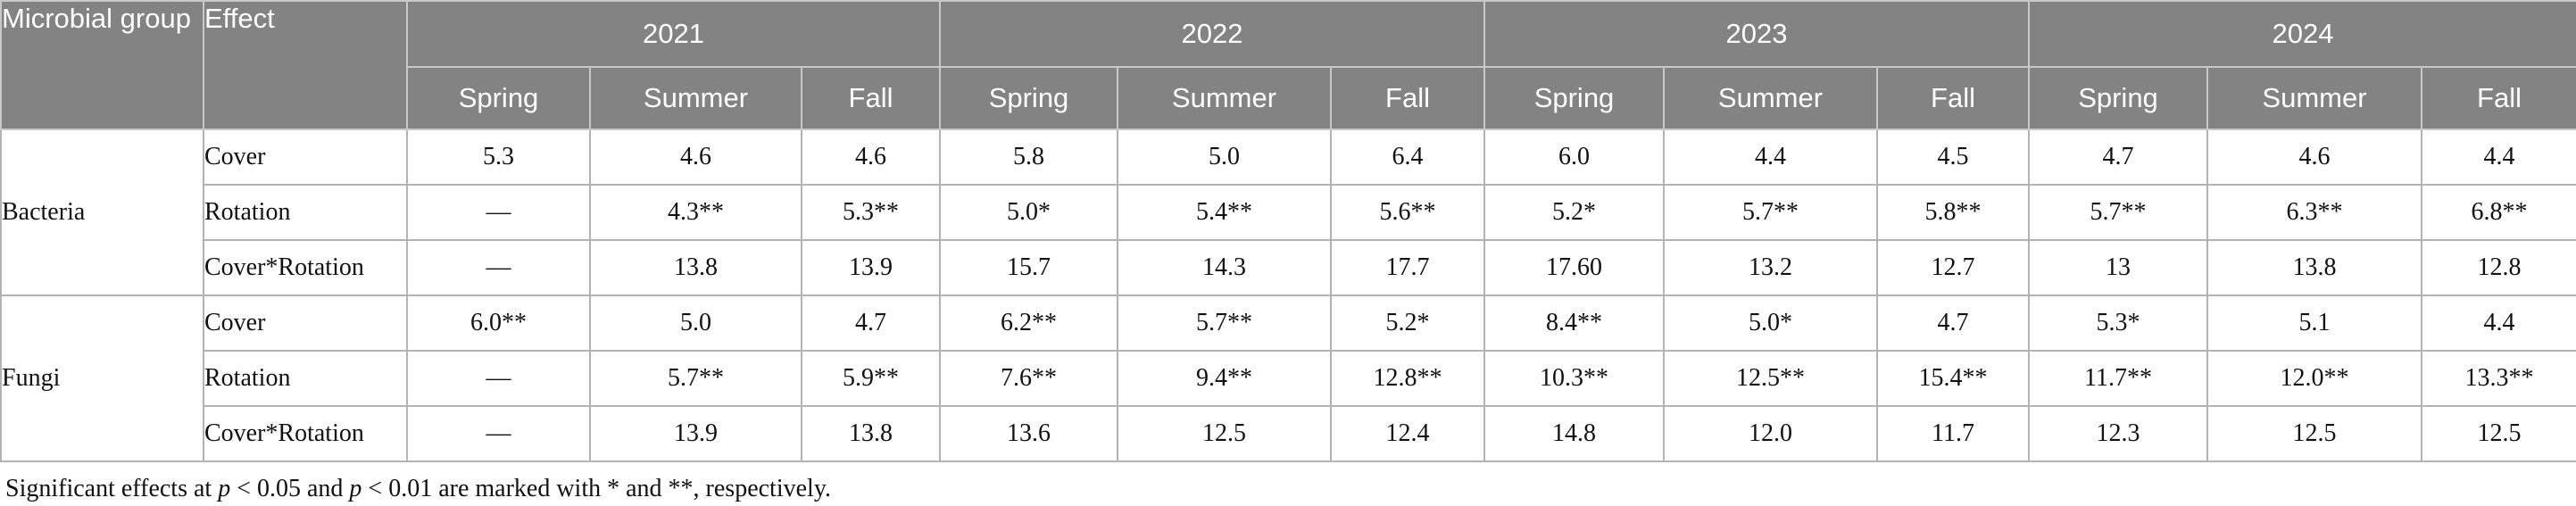 This screenshot has height=506, width=2576. Describe the element at coordinates (1028, 323) in the screenshot. I see `table-cell: 6.2**` at that location.